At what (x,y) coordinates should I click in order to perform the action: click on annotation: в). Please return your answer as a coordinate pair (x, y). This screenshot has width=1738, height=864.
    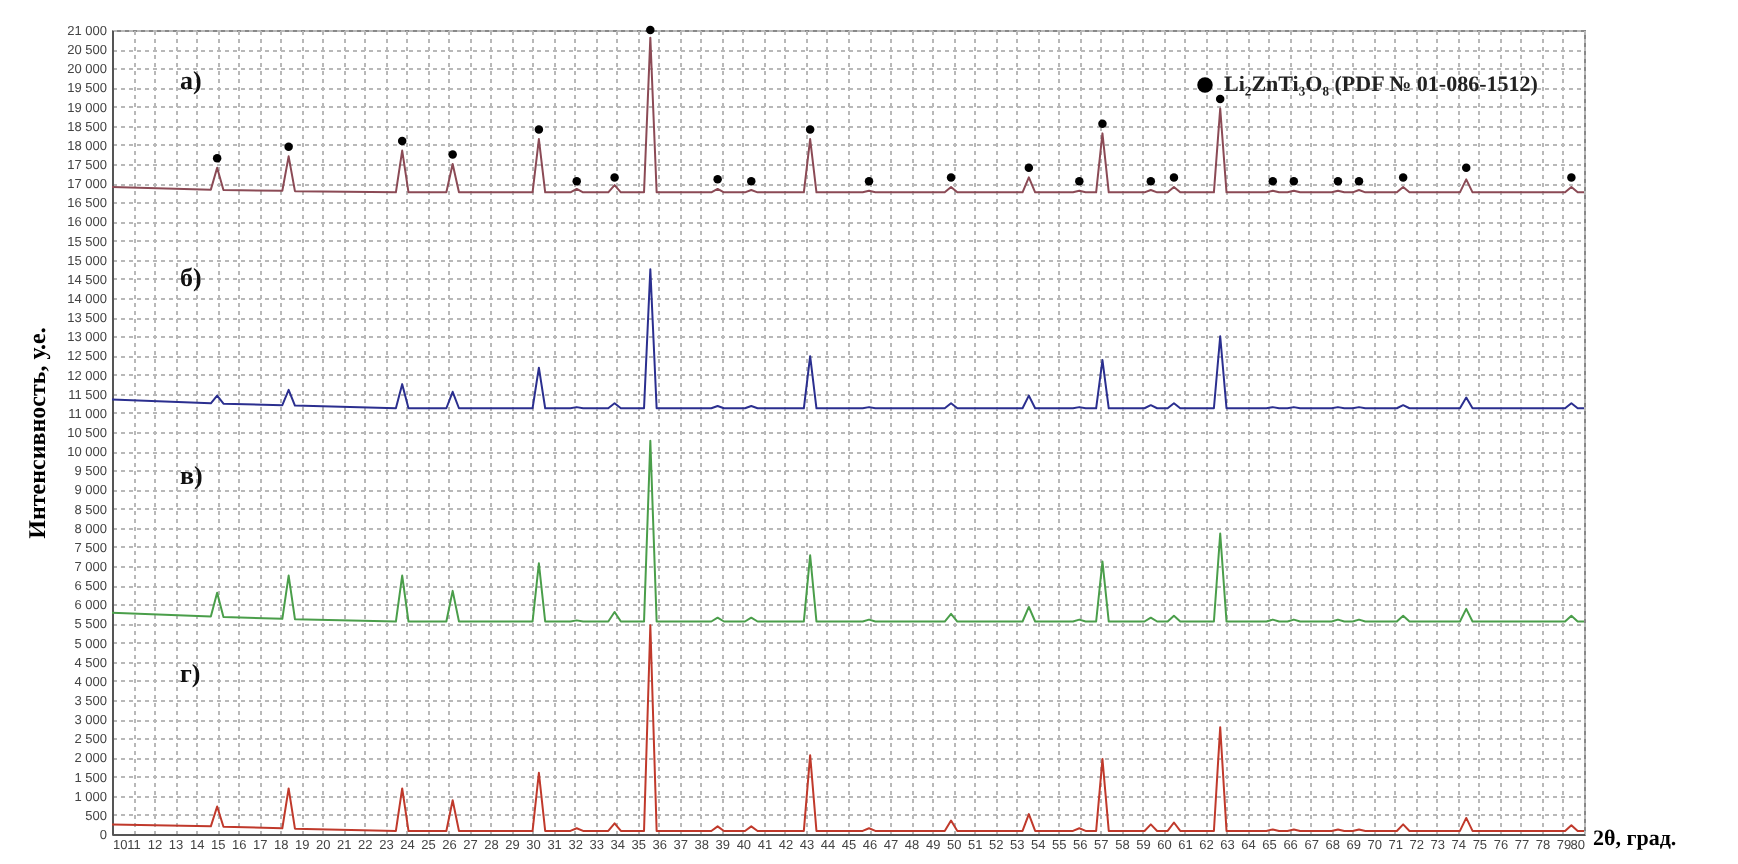
    Looking at the image, I should click on (191, 475).